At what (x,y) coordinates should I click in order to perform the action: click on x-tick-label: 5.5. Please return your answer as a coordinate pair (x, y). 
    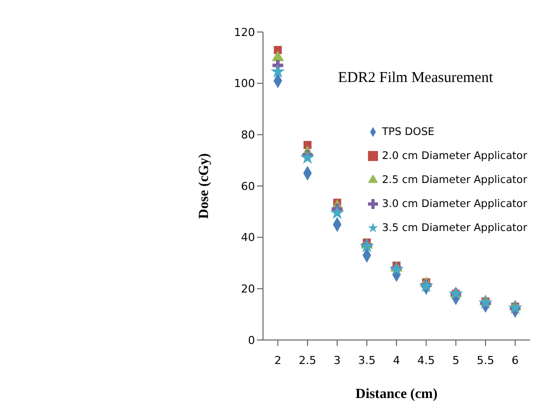
    Looking at the image, I should click on (485, 360).